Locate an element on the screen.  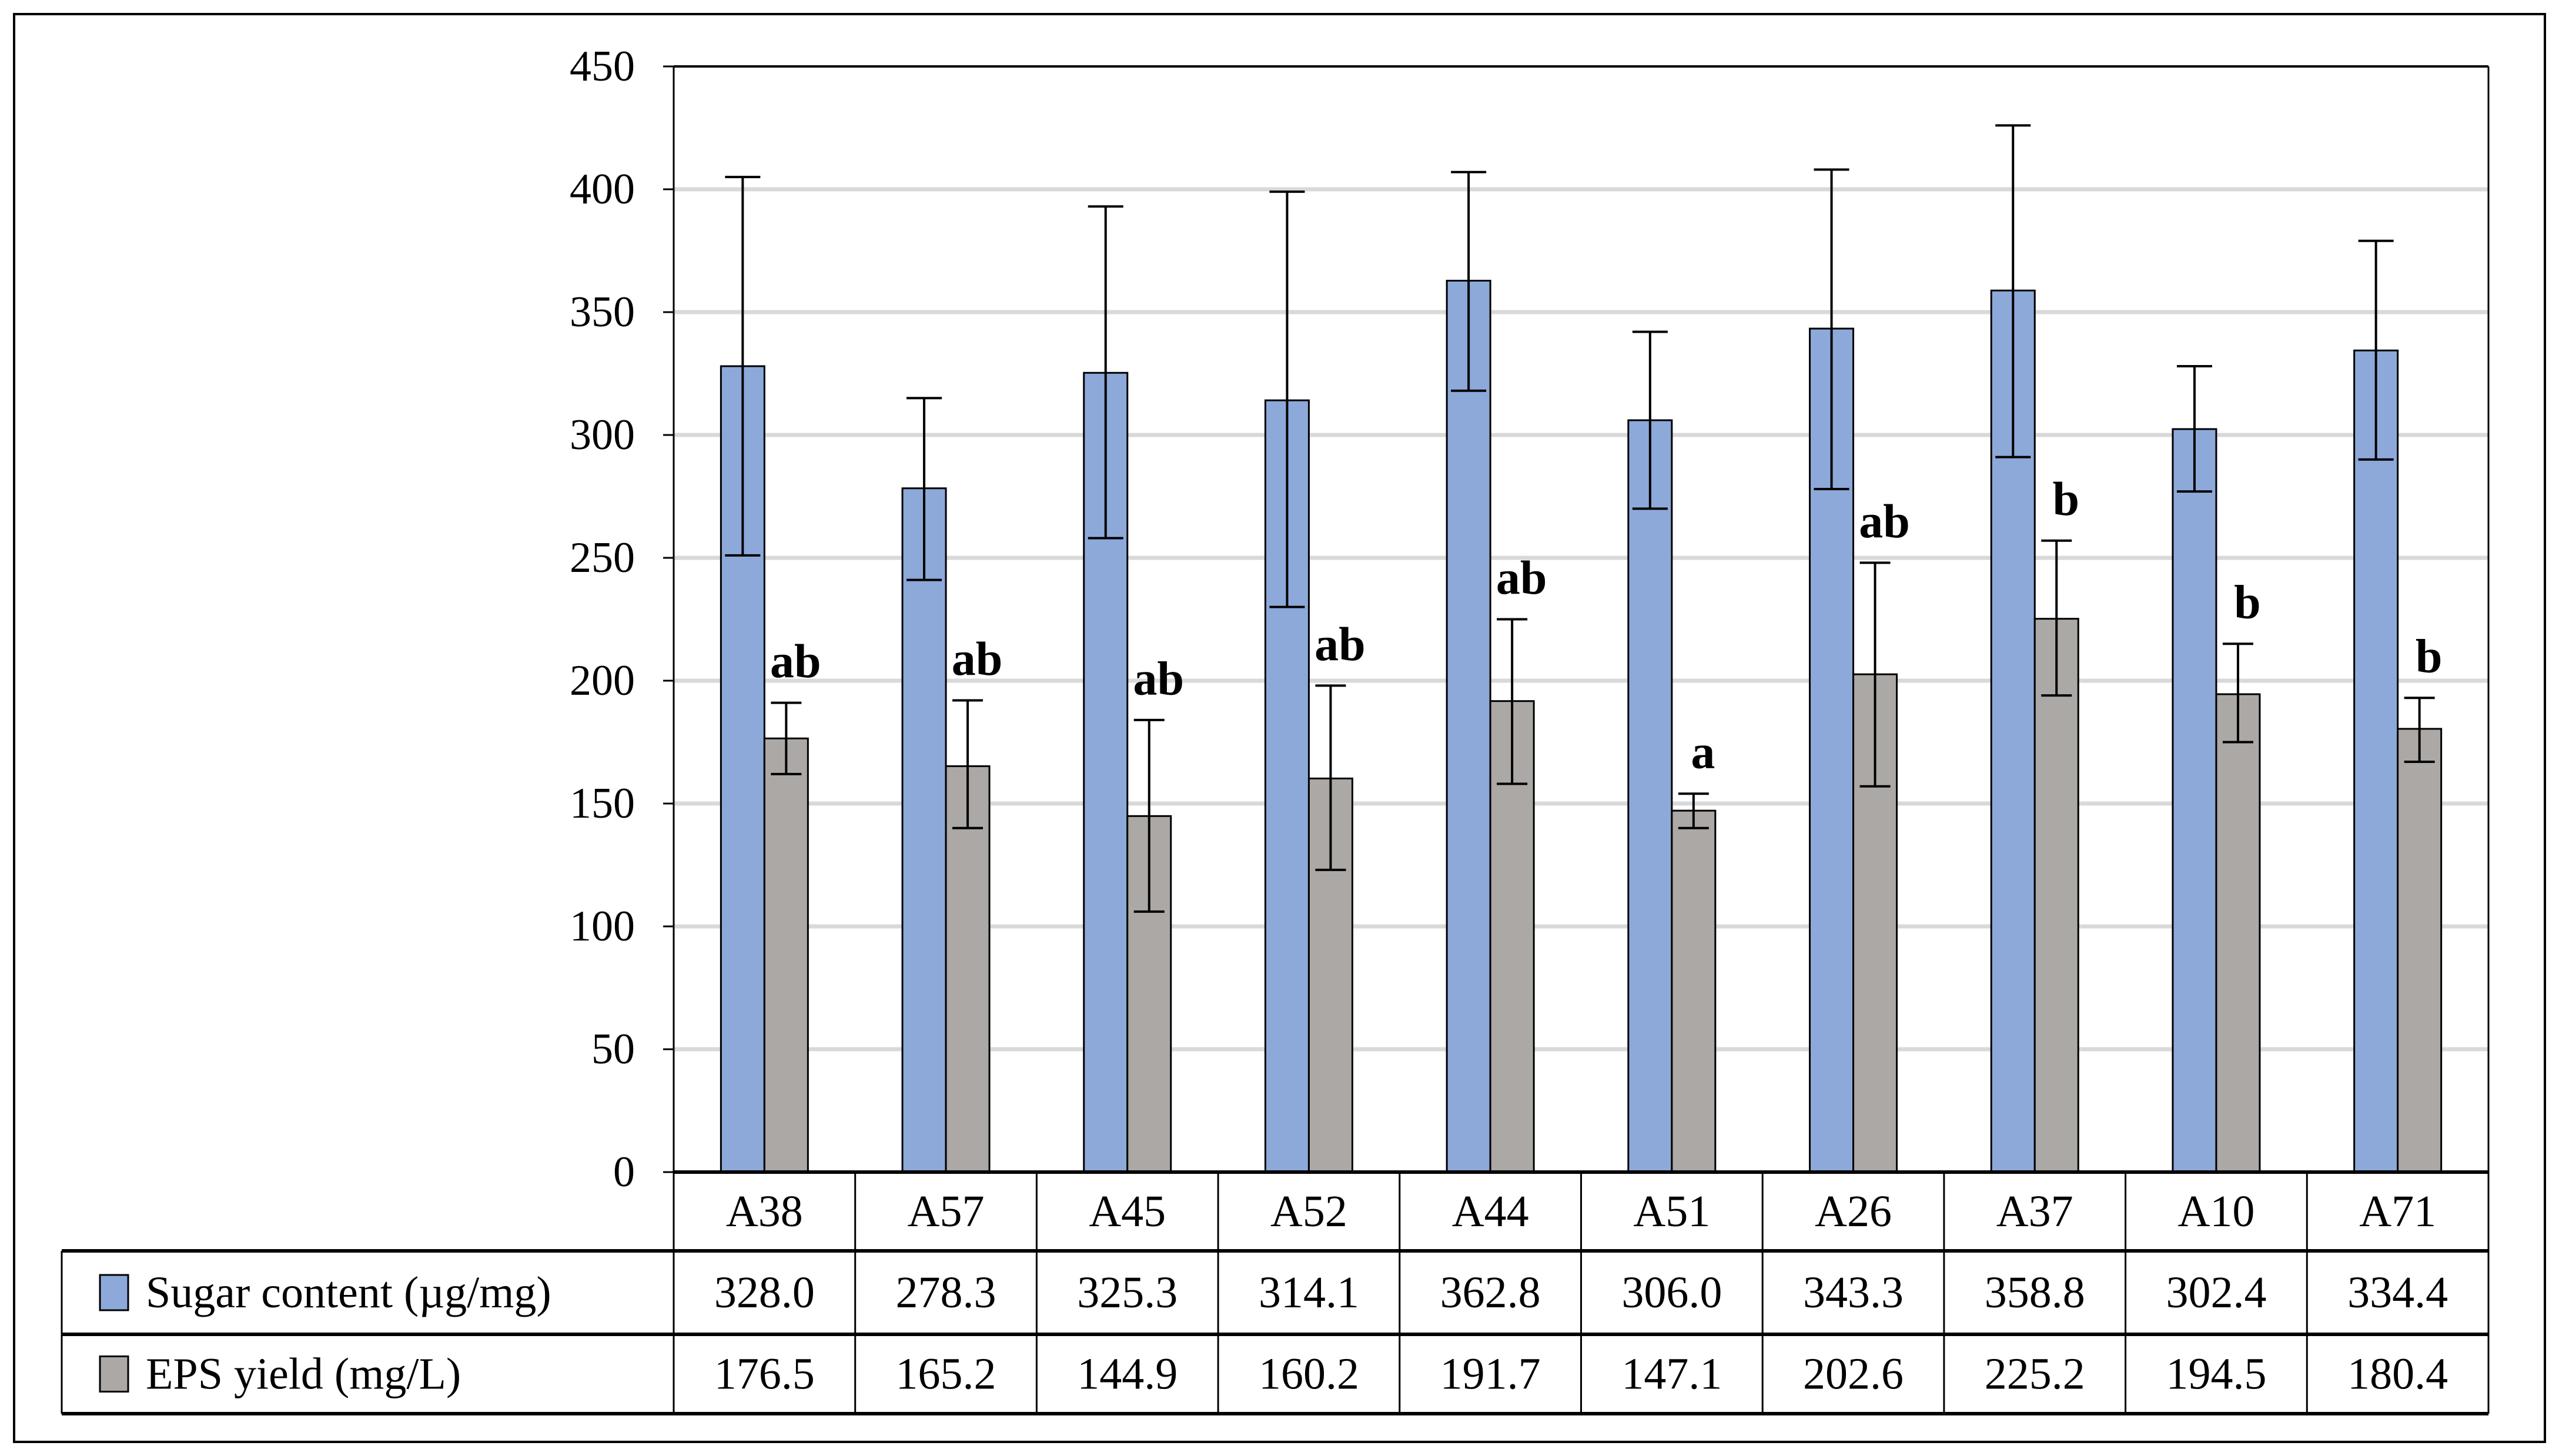
table-cell-sugar-A37: 358.8 is located at coordinates (2035, 1292).